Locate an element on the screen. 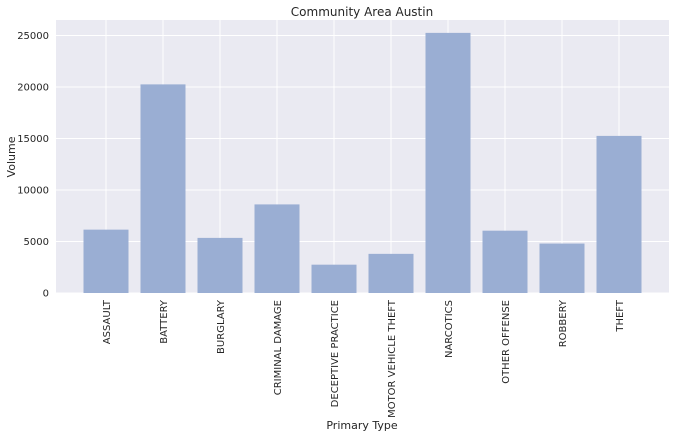 Image resolution: width=676 pixels, height=442 pixels. y-axis-ticks: 0 5000 10000 15000 20000 25000 is located at coordinates (33, 165).